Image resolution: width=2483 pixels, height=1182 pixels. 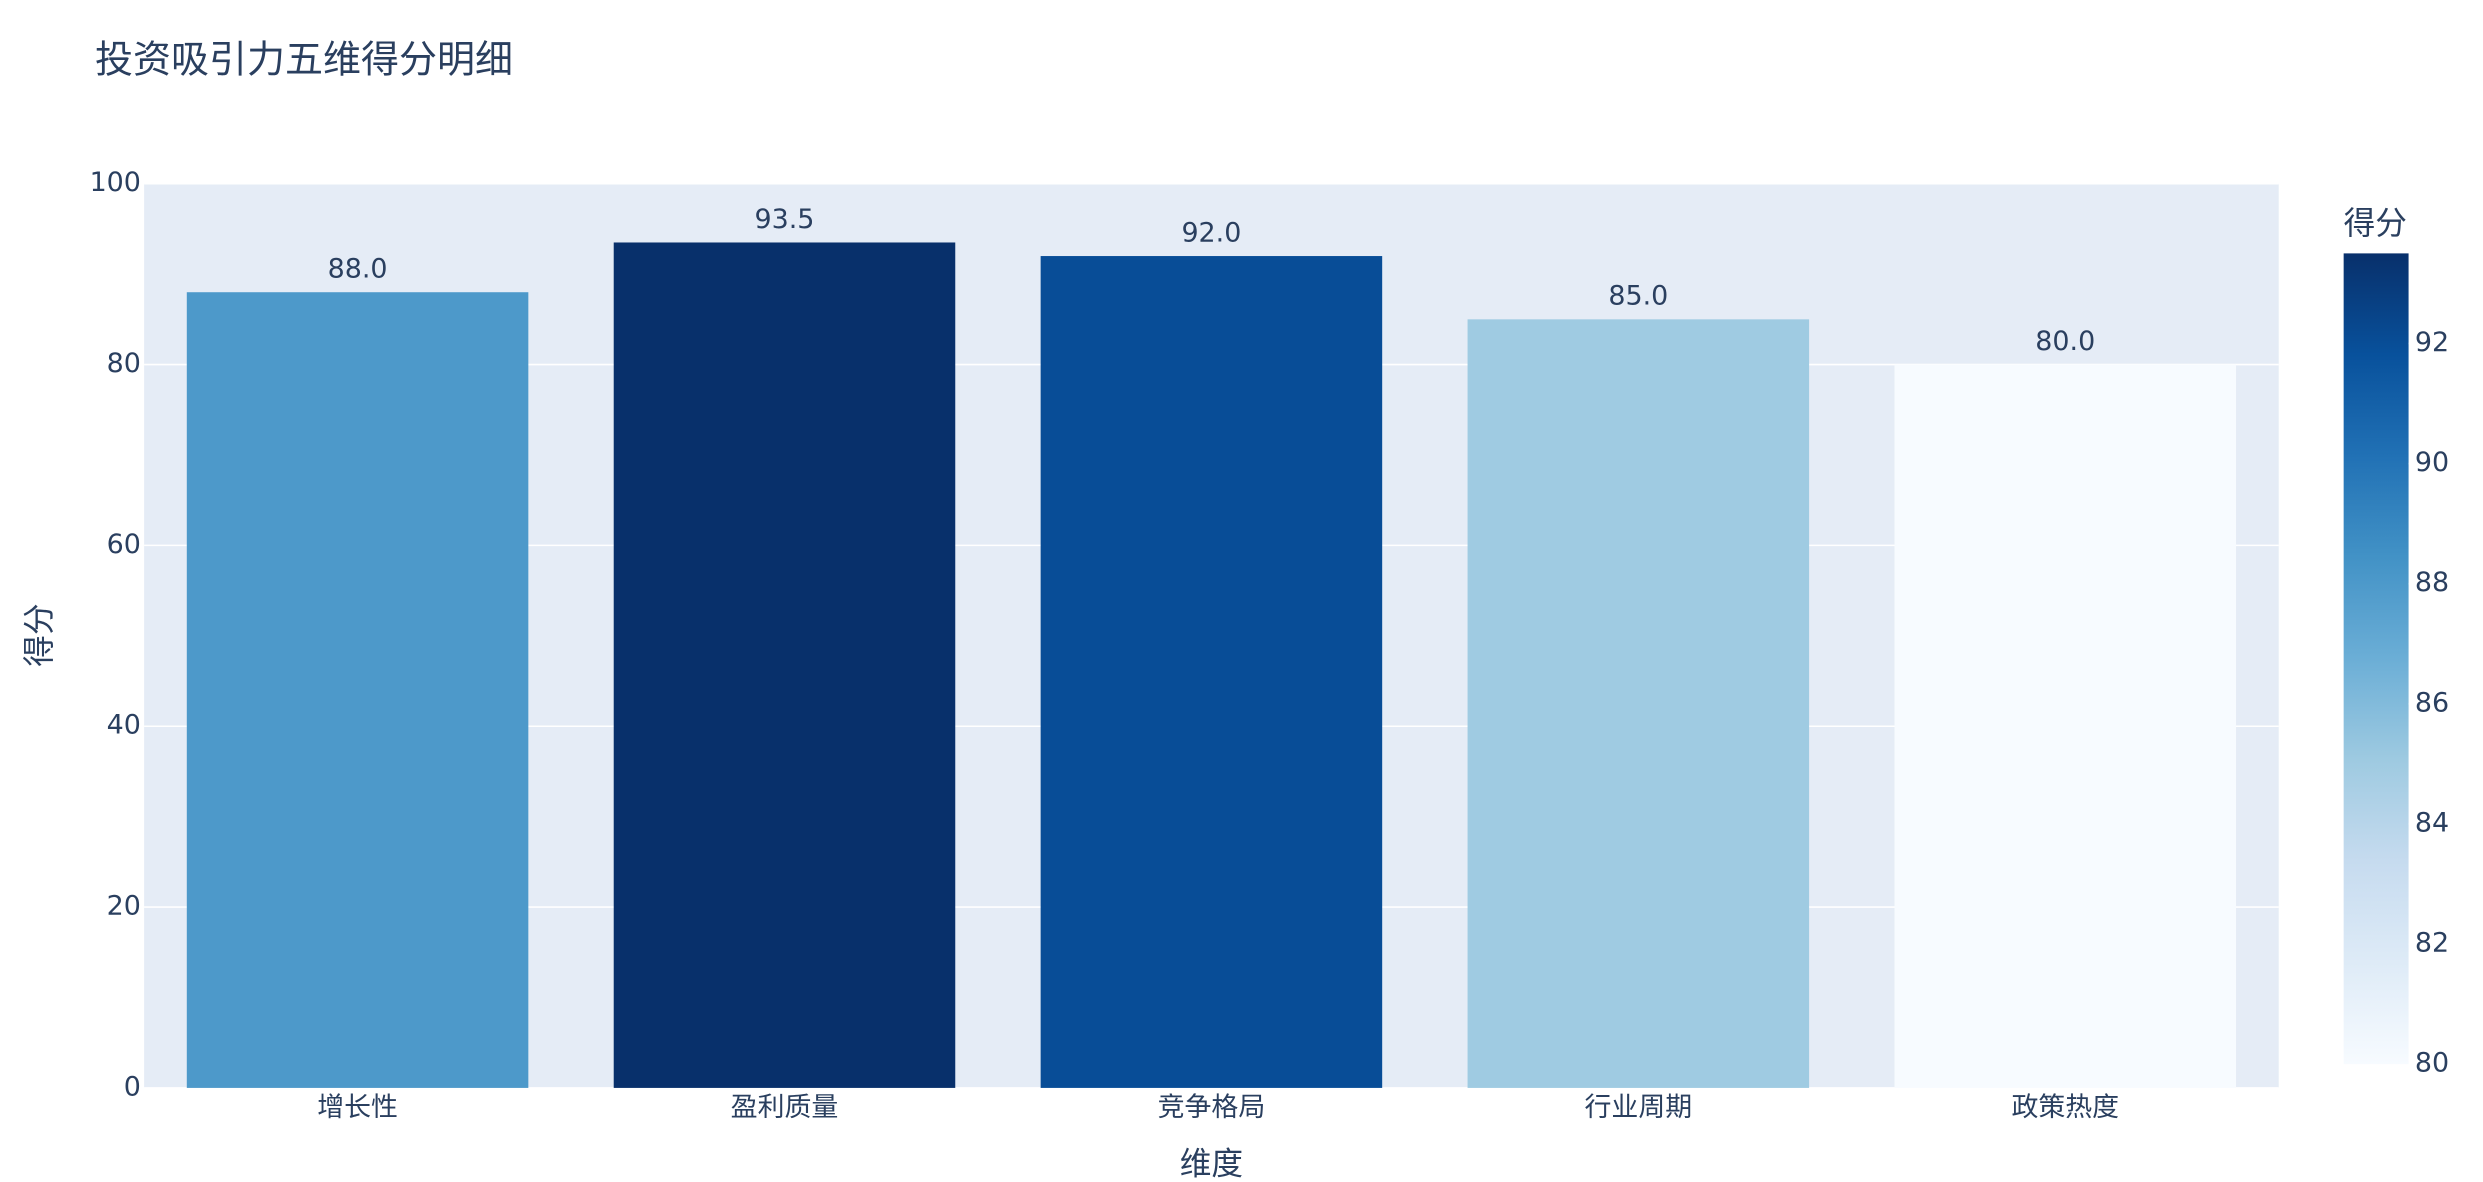 What do you see at coordinates (124, 363) in the screenshot?
I see `y-tick-label: 80` at bounding box center [124, 363].